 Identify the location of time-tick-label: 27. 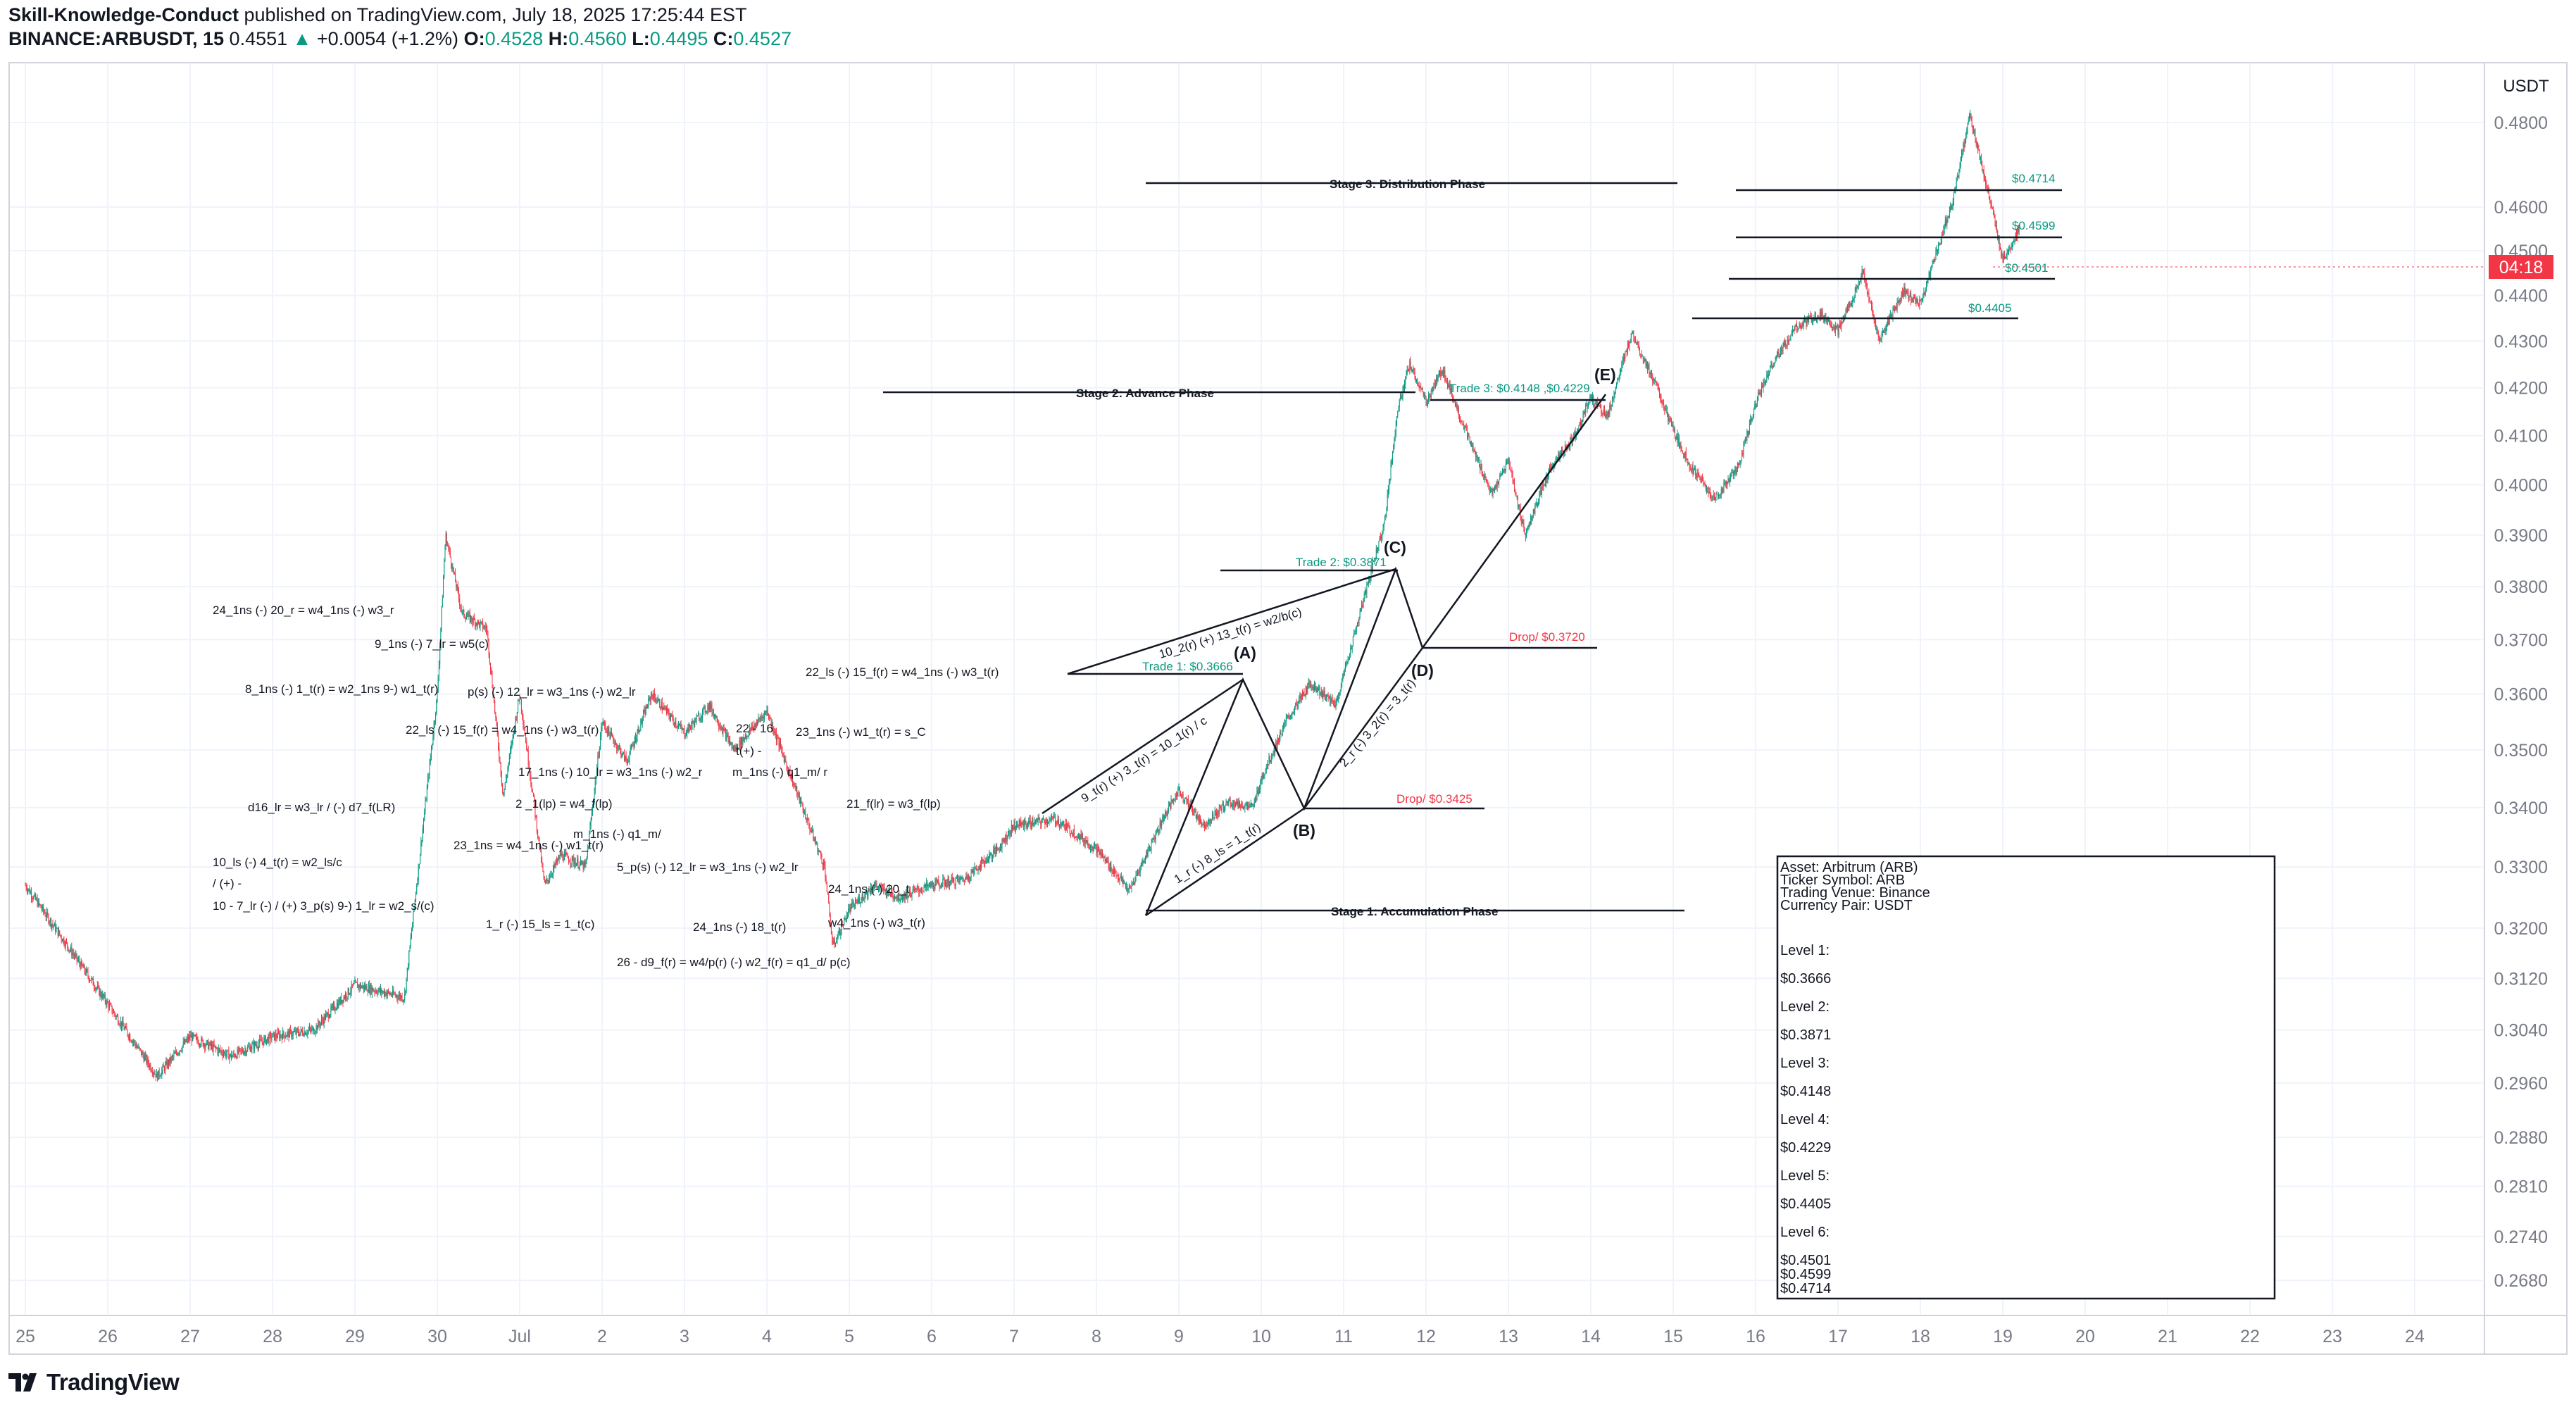
(190, 1336).